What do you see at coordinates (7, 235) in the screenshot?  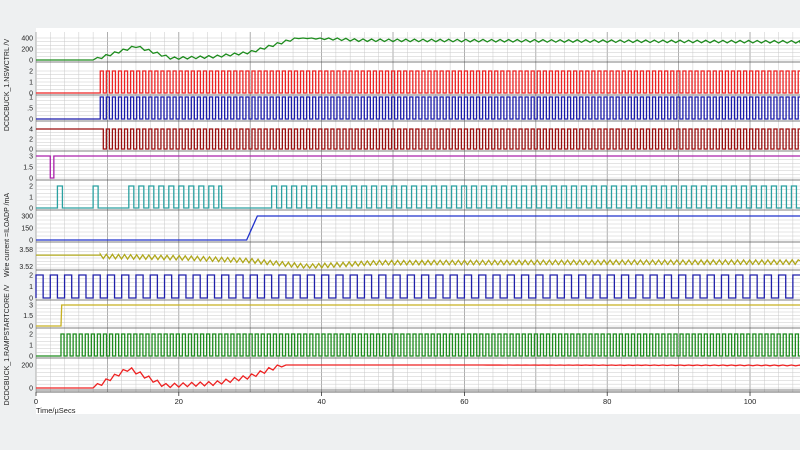 I see `left-axis-label: Wire current =ILOADP /mA` at bounding box center [7, 235].